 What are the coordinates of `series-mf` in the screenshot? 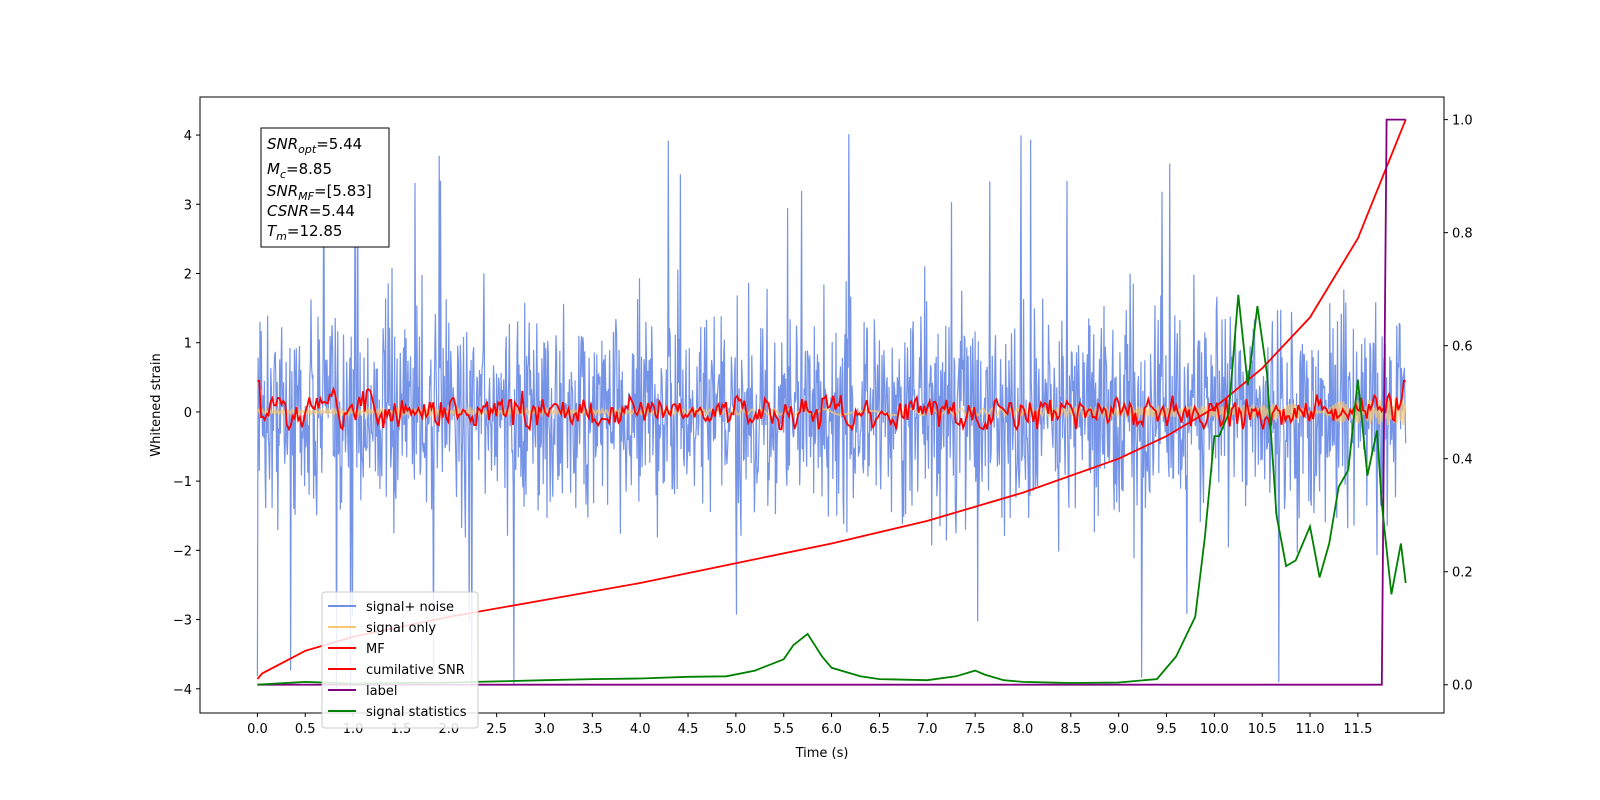 It's located at (831, 405).